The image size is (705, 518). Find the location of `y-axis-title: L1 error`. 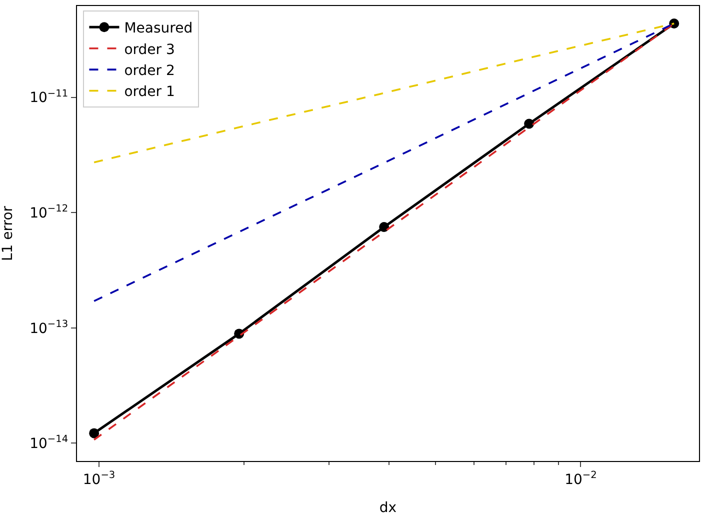

y-axis-title: L1 error is located at coordinates (8, 234).